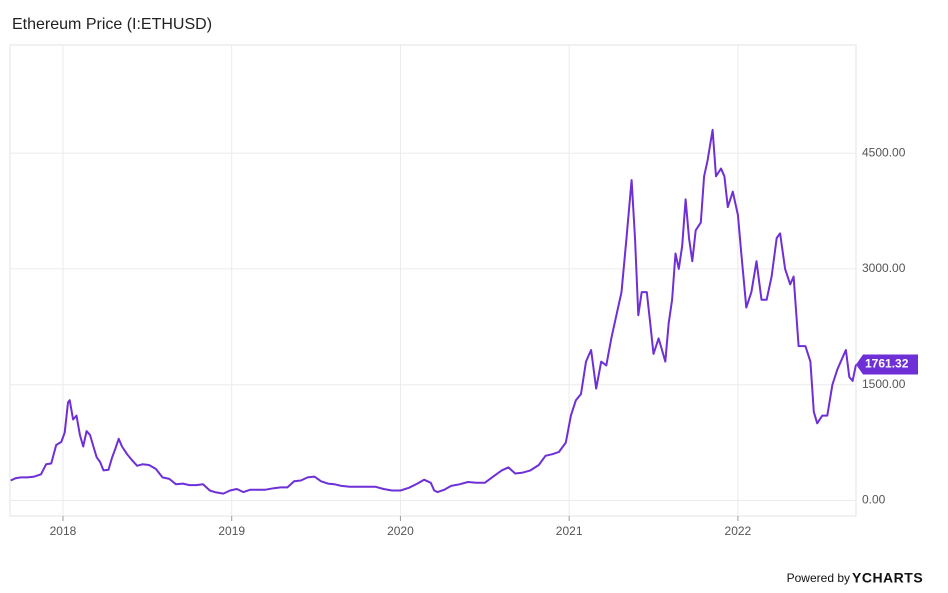  What do you see at coordinates (884, 384) in the screenshot?
I see `y-tick-label: 1500.00` at bounding box center [884, 384].